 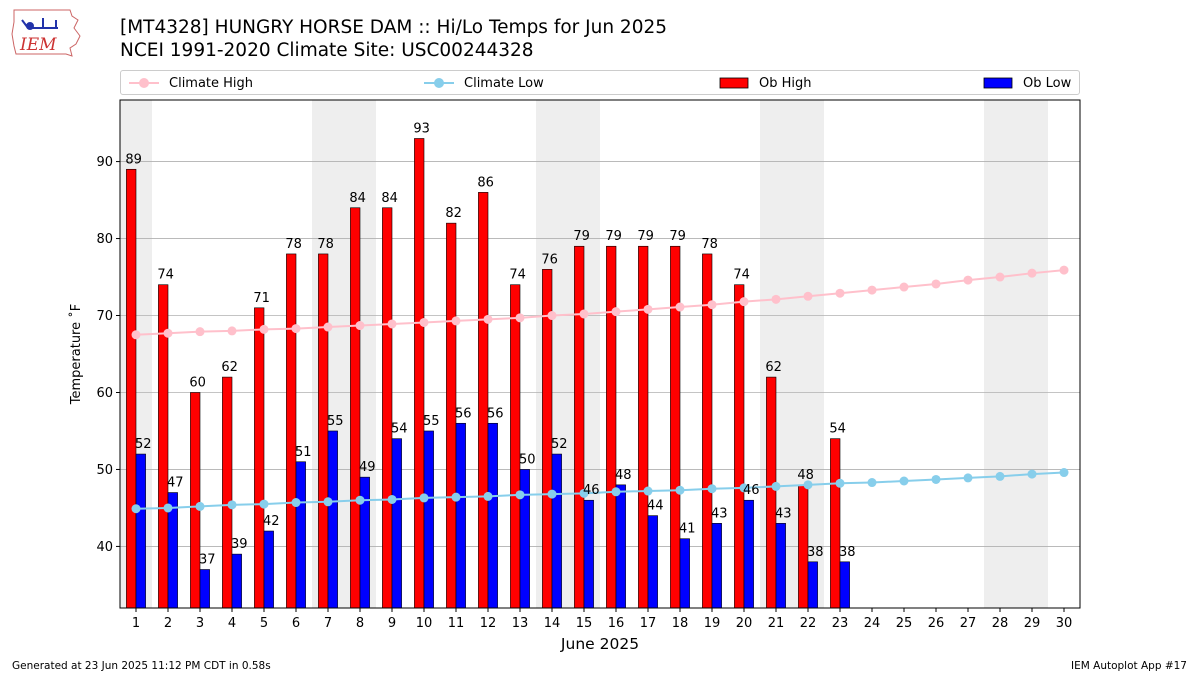 What do you see at coordinates (143, 444) in the screenshot?
I see `label-ob-low-1: 52` at bounding box center [143, 444].